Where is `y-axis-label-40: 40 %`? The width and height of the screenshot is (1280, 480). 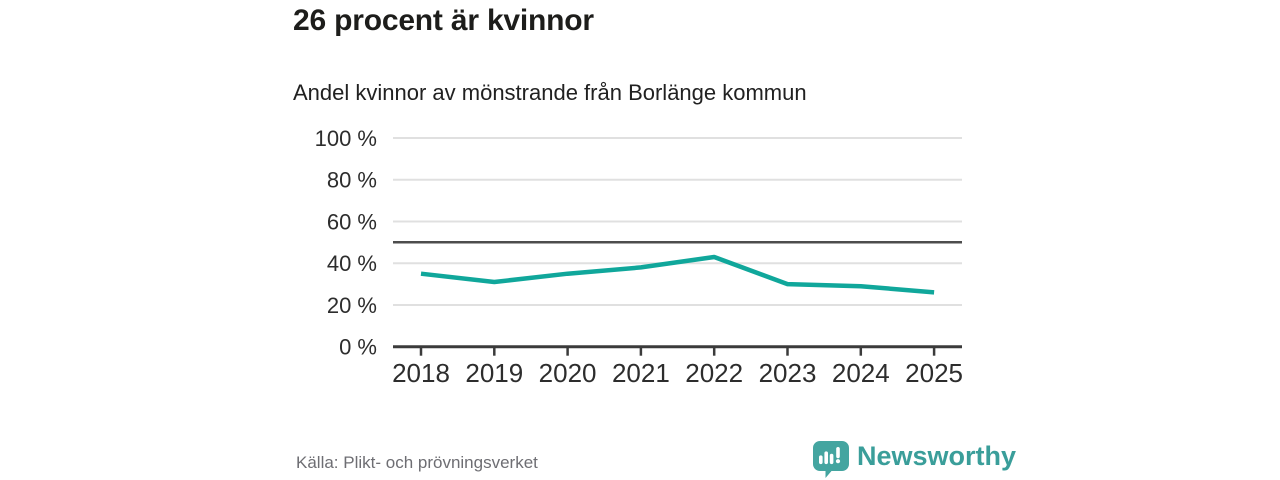 y-axis-label-40: 40 % is located at coordinates (352, 263).